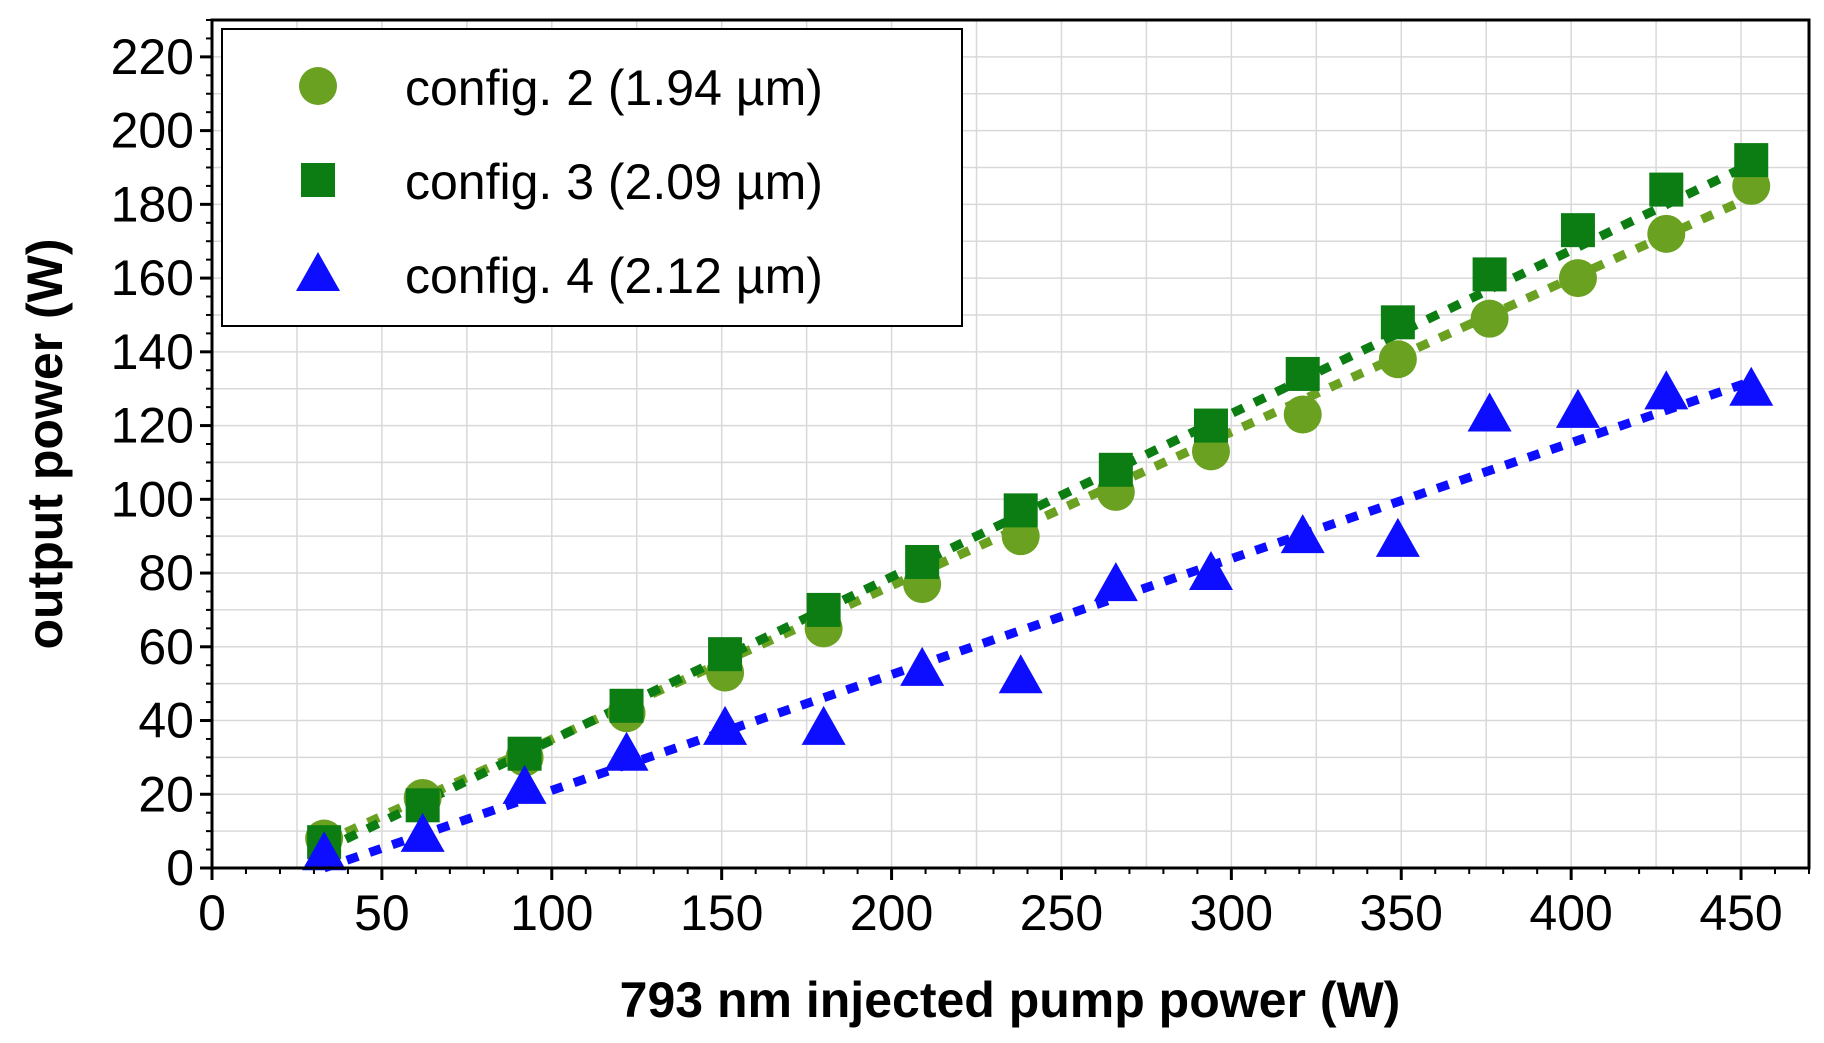 The height and width of the screenshot is (1043, 1824). What do you see at coordinates (212, 913) in the screenshot?
I see `x-tick-label: 0` at bounding box center [212, 913].